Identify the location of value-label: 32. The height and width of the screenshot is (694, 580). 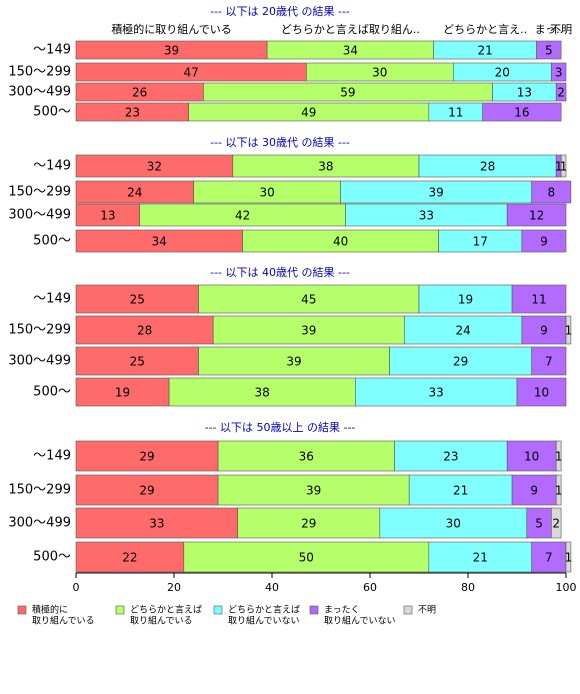
(154, 167).